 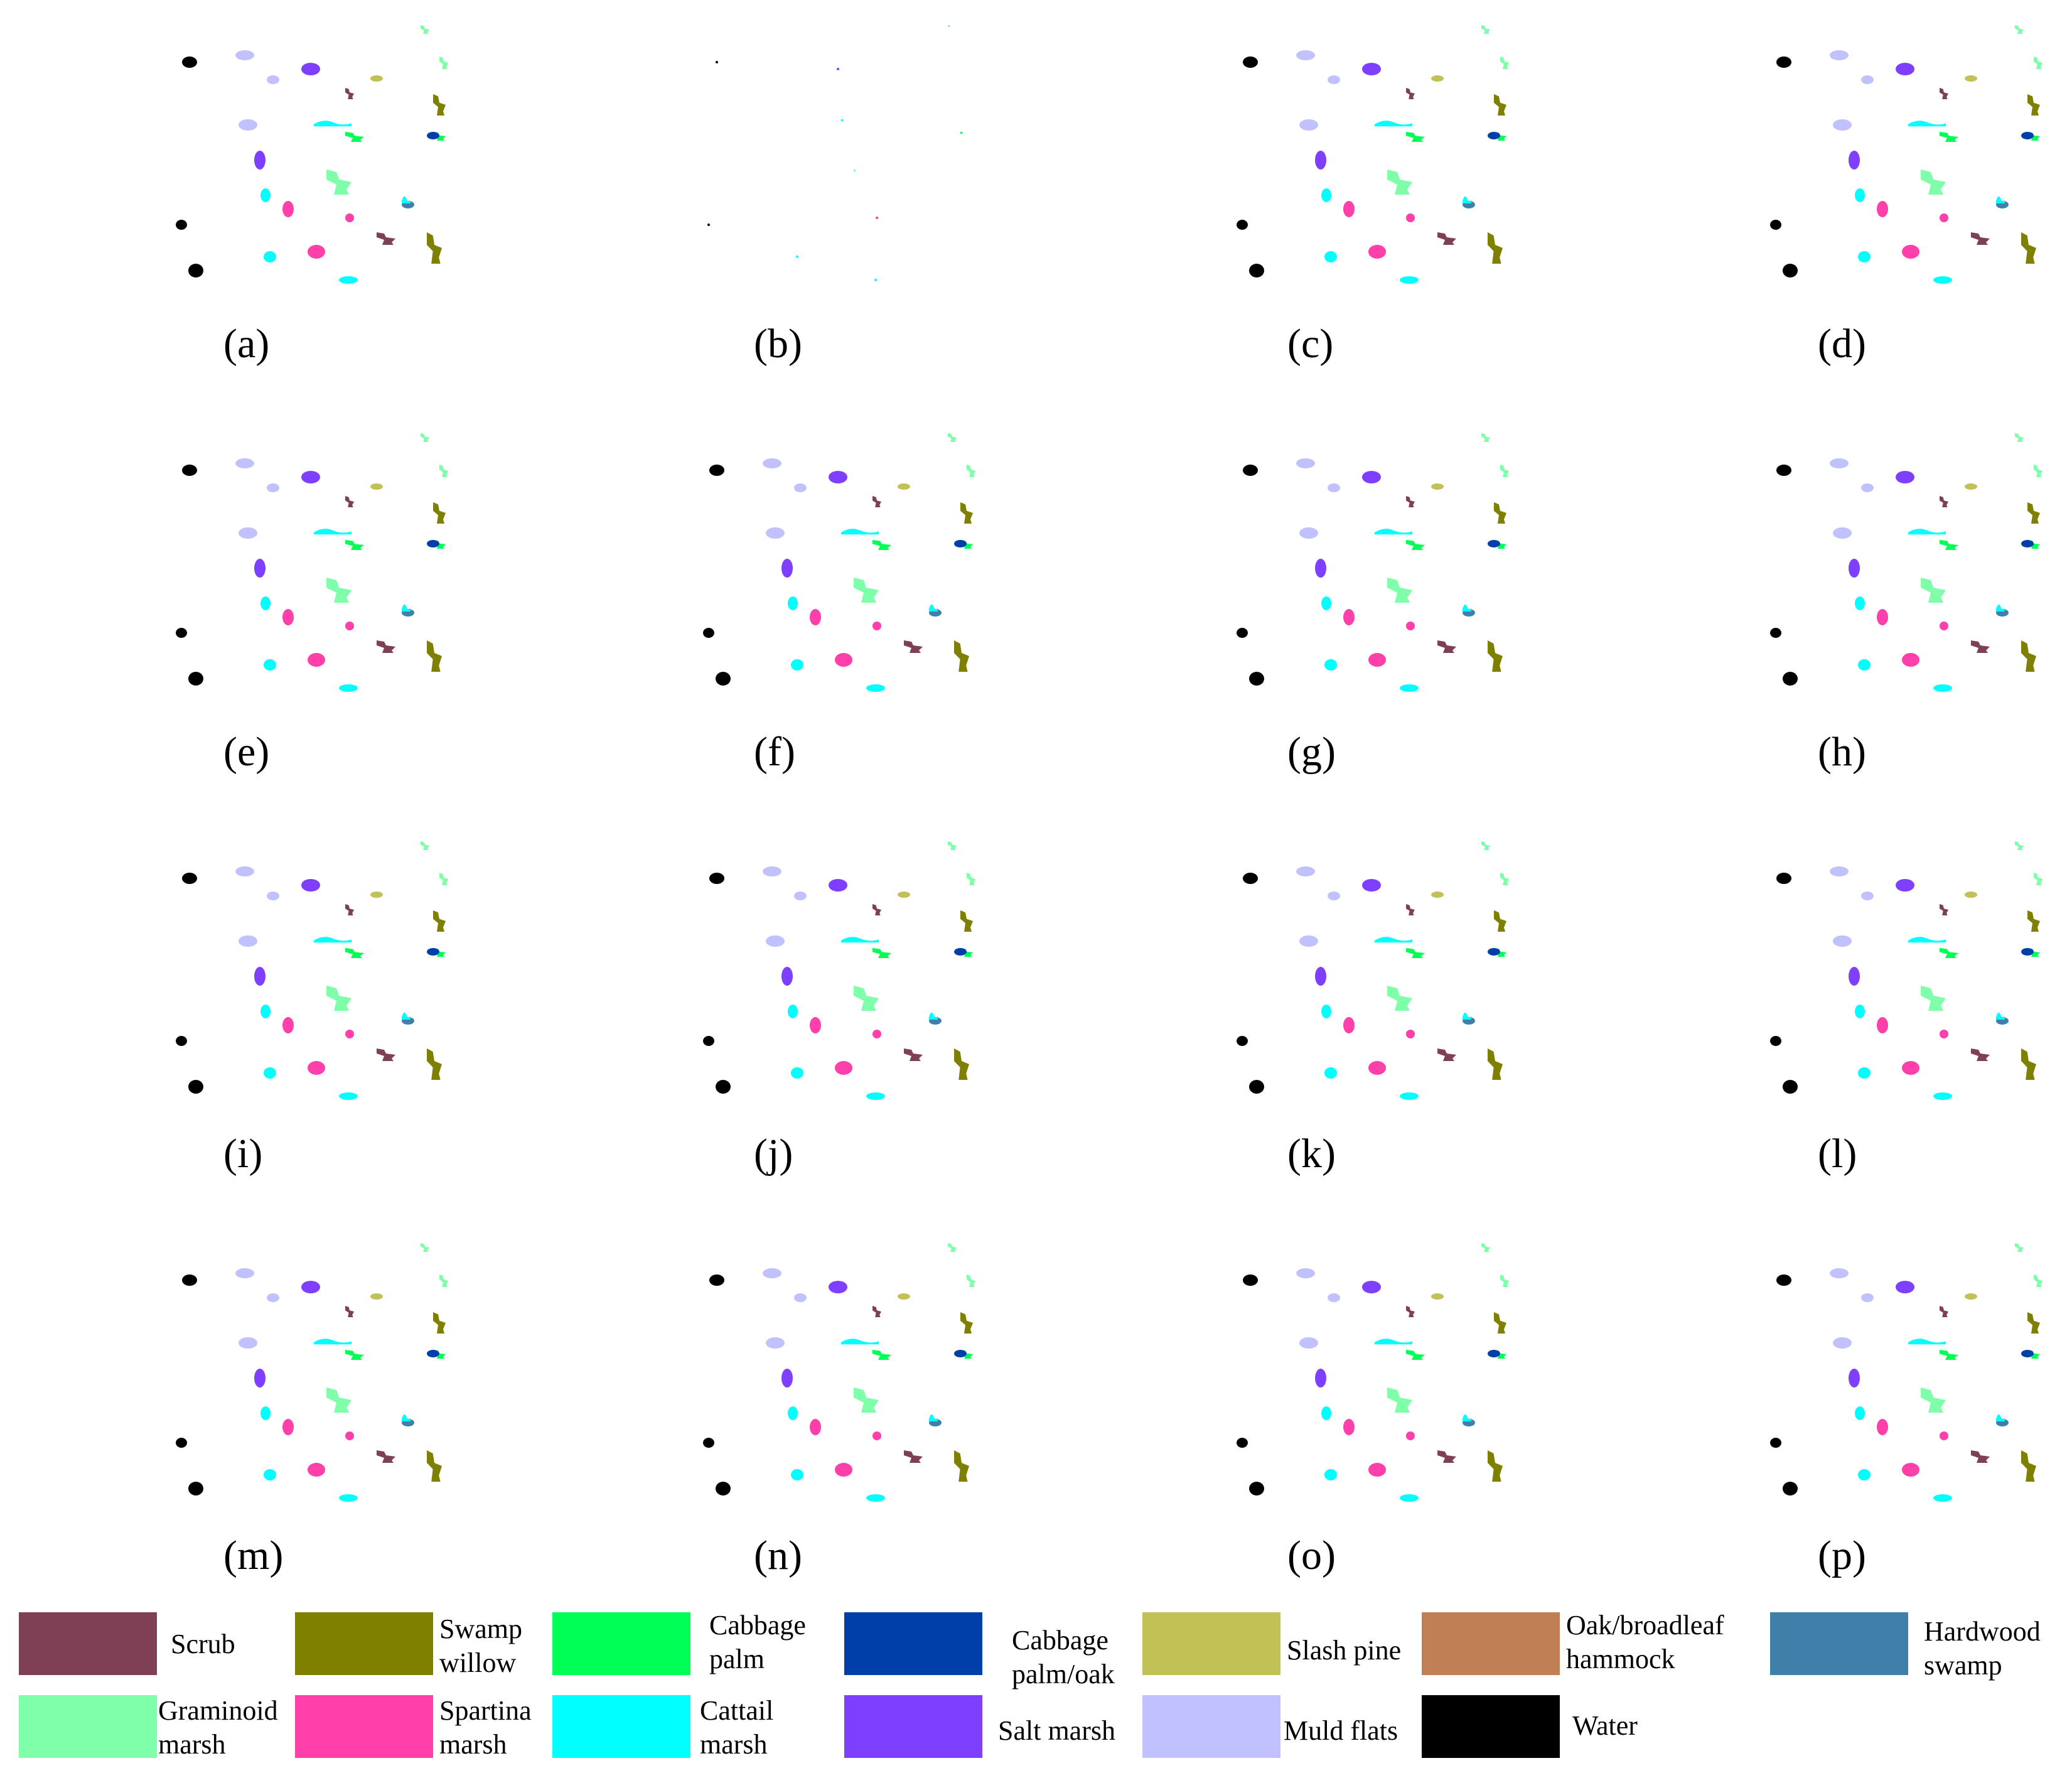 What do you see at coordinates (1341, 1731) in the screenshot?
I see `legend-label: Muld flats` at bounding box center [1341, 1731].